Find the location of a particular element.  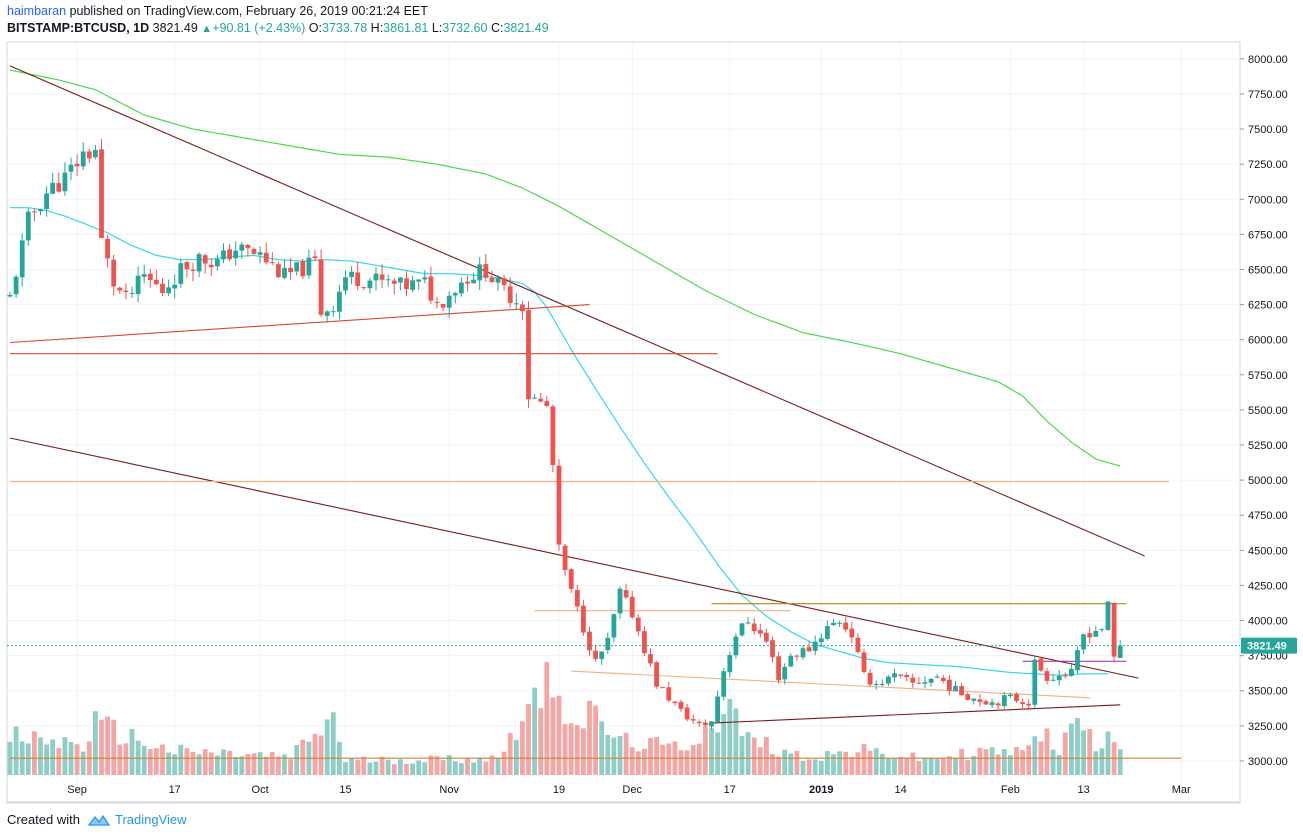

y-tick-label: 5000.00 is located at coordinates (1268, 481).